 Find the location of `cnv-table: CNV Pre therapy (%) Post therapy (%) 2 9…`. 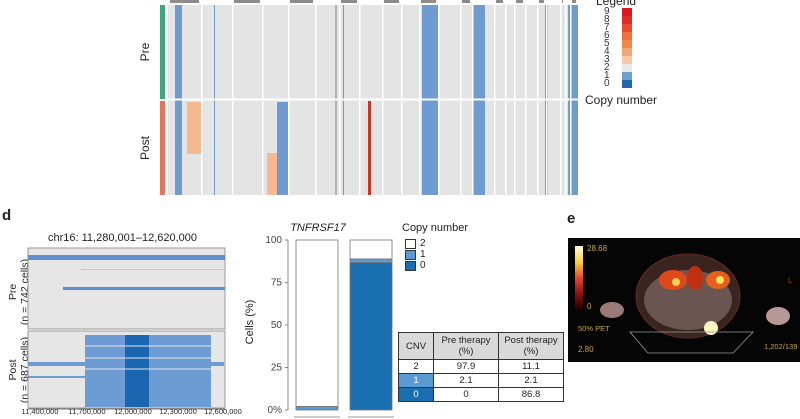

cnv-table: CNV Pre therapy (%) Post therapy (%) 2 9… is located at coordinates (481, 367).